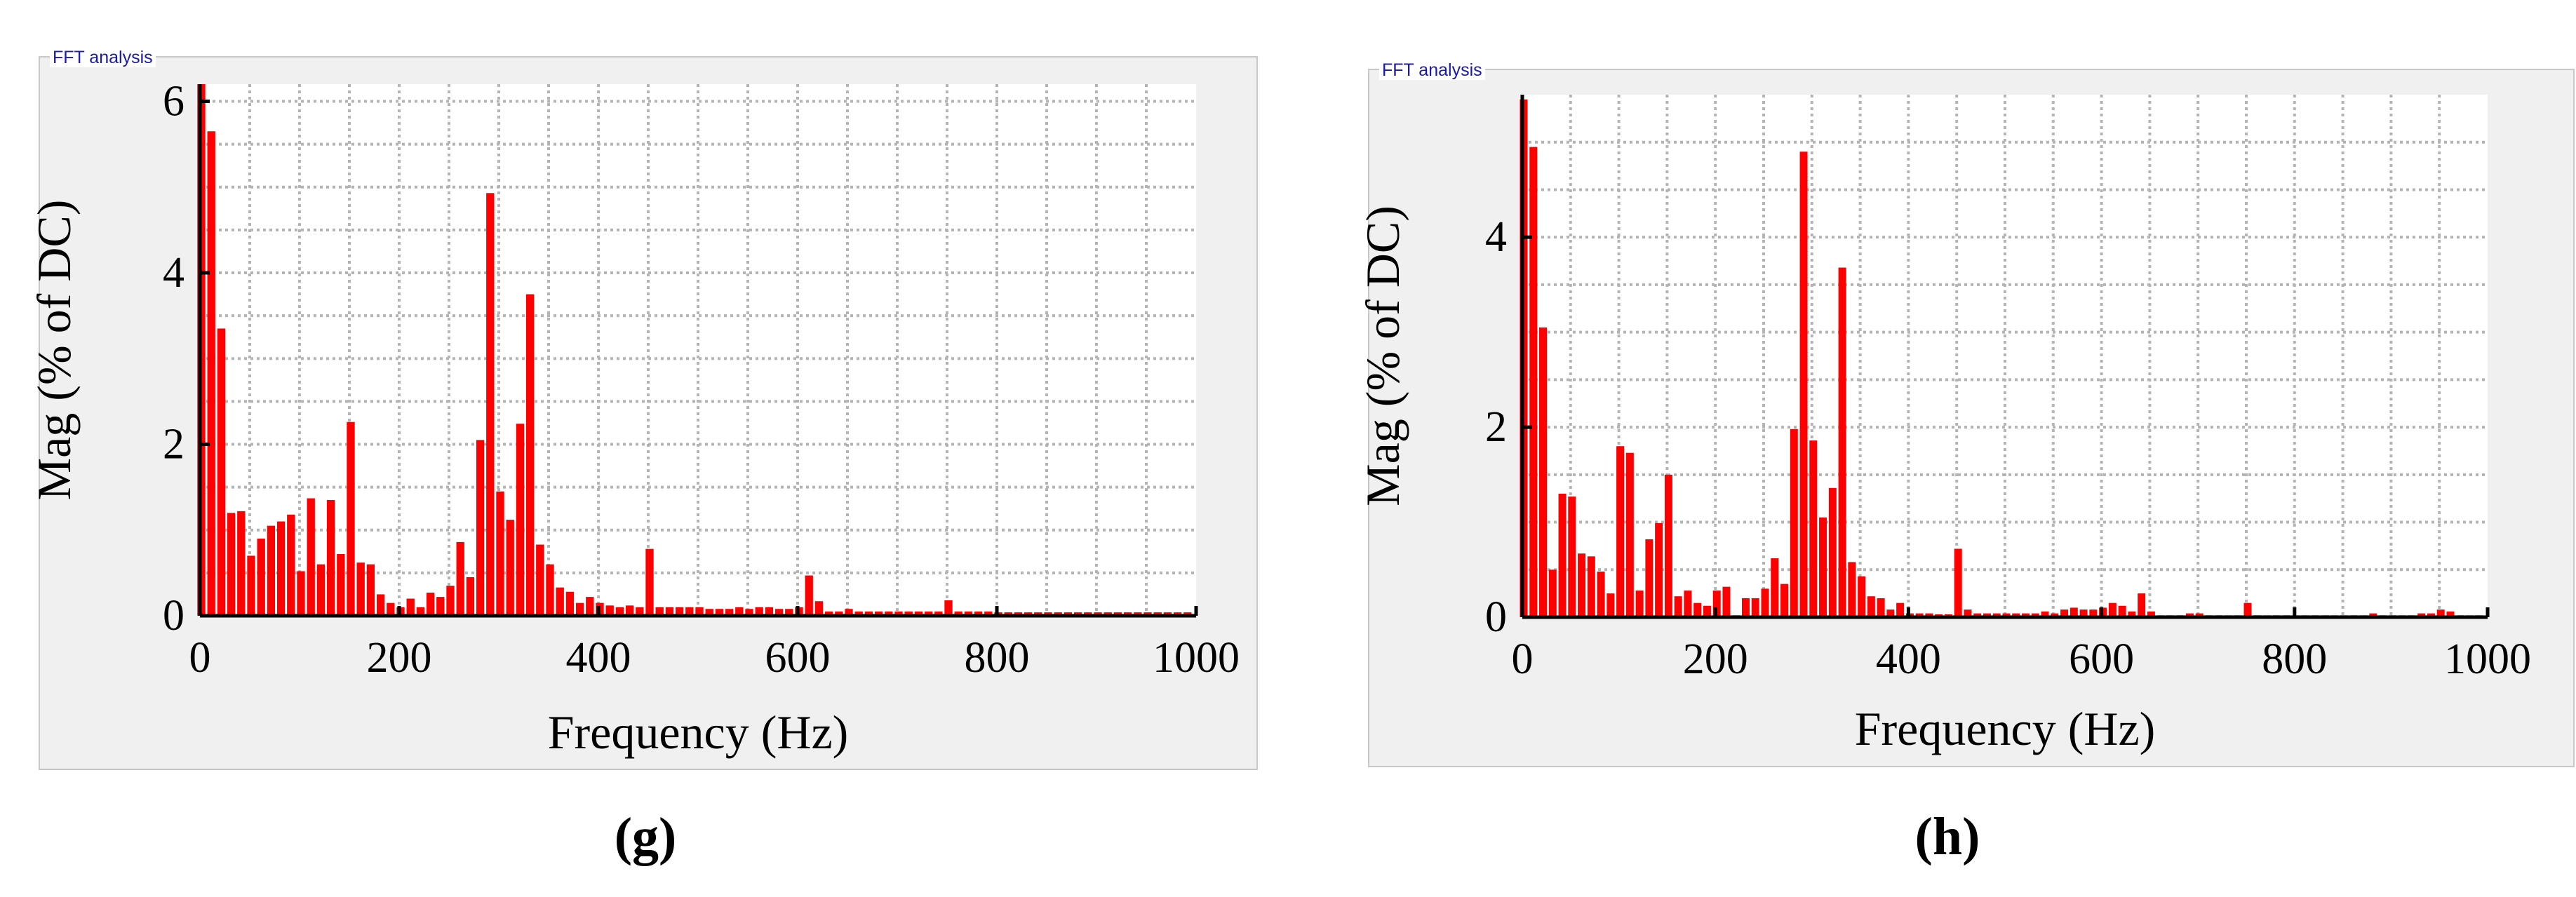 Image resolution: width=2576 pixels, height=897 pixels. I want to click on x-axis-label: Frequency (Hz), so click(2005, 728).